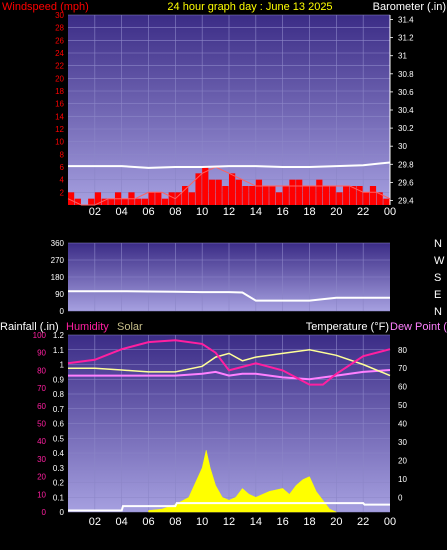  What do you see at coordinates (406, 200) in the screenshot?
I see `barometer-tick-label: 29.4` at bounding box center [406, 200].